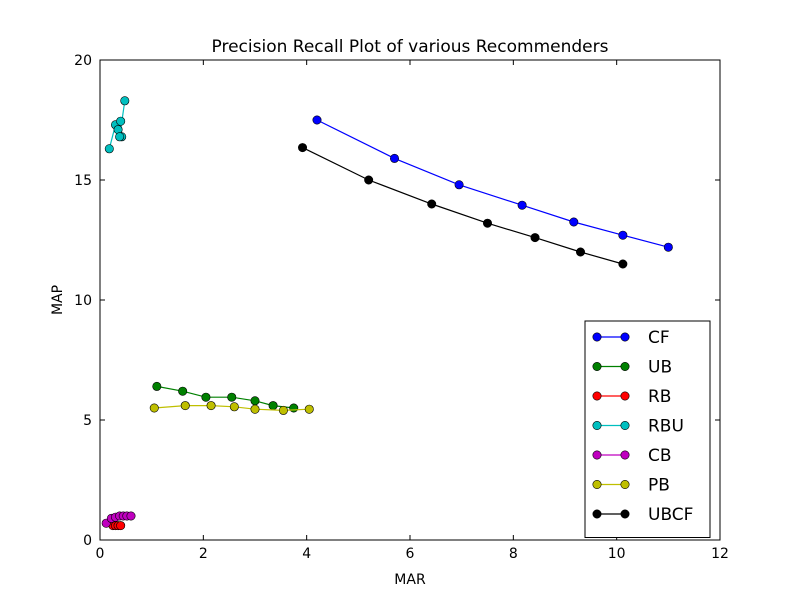  I want to click on x-tick-label: 10, so click(617, 554).